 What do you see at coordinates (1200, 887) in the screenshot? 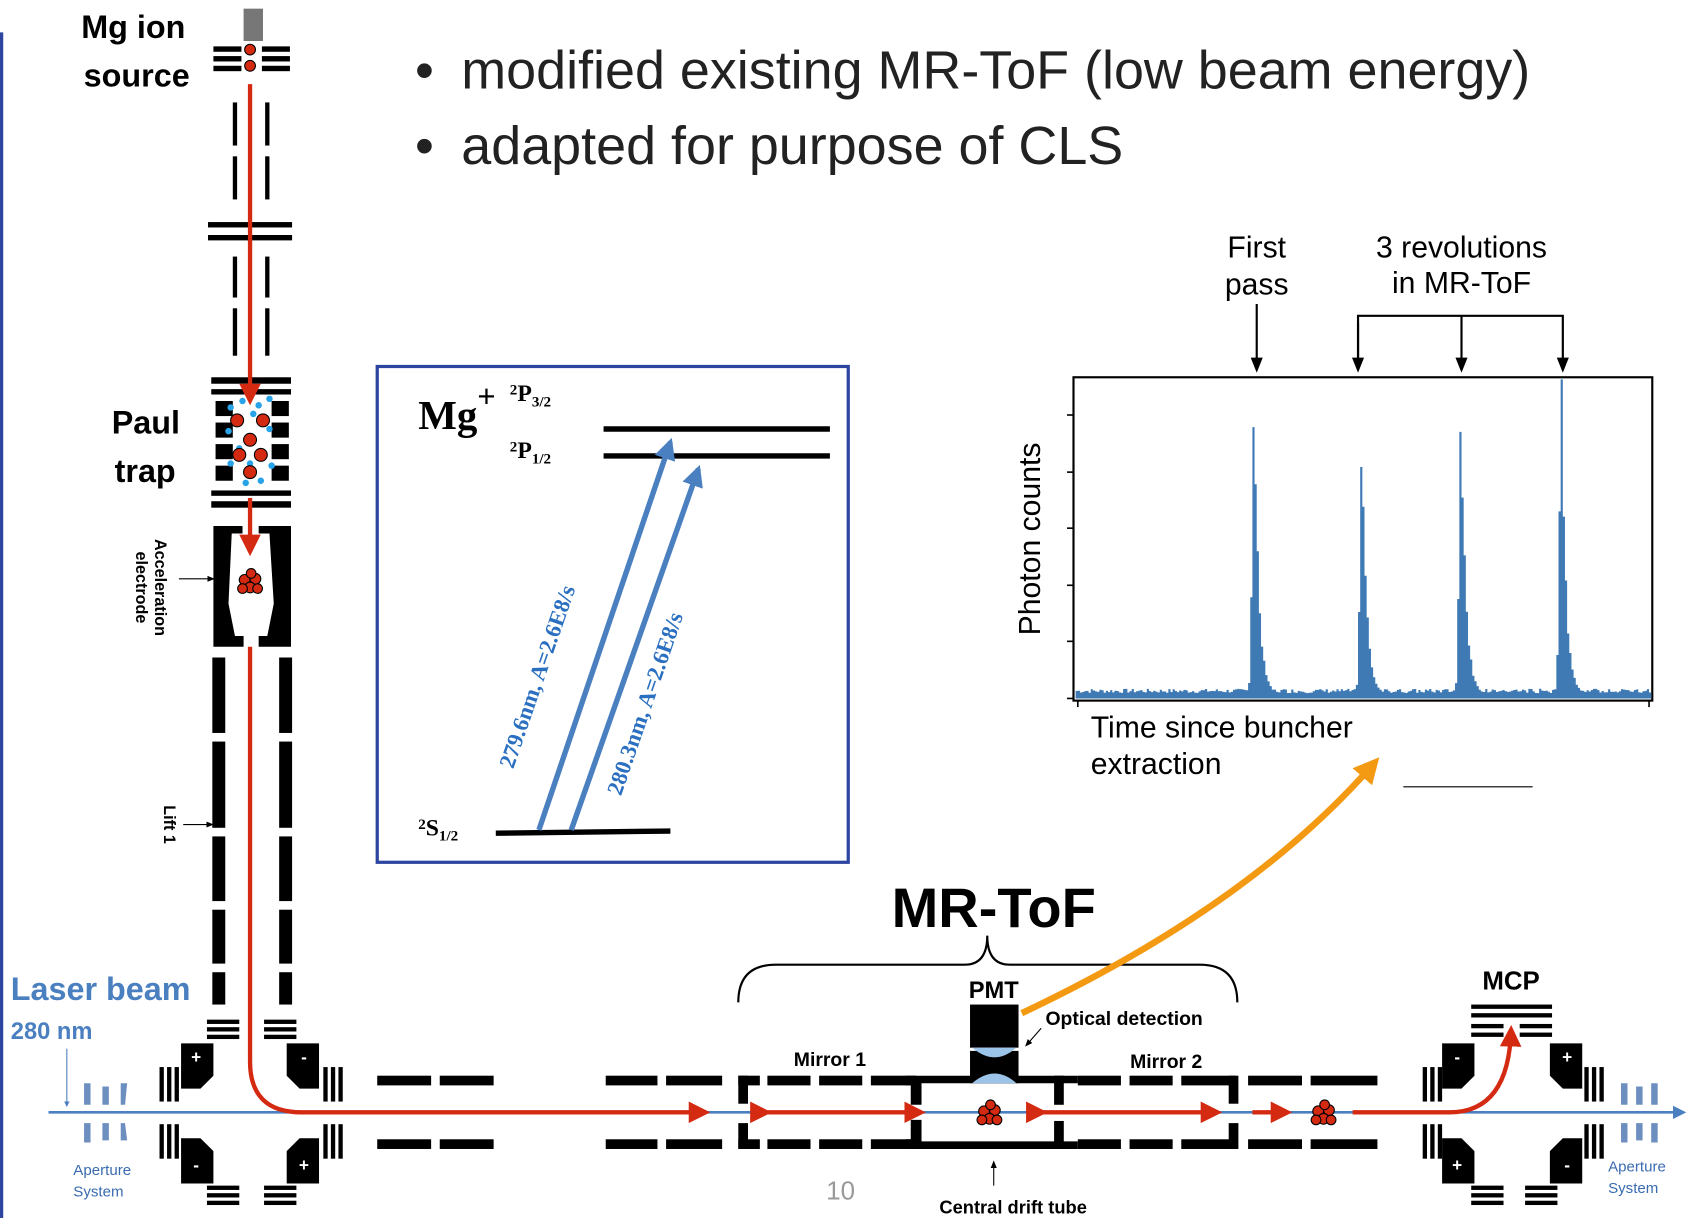
I see `signal-arrow` at bounding box center [1200, 887].